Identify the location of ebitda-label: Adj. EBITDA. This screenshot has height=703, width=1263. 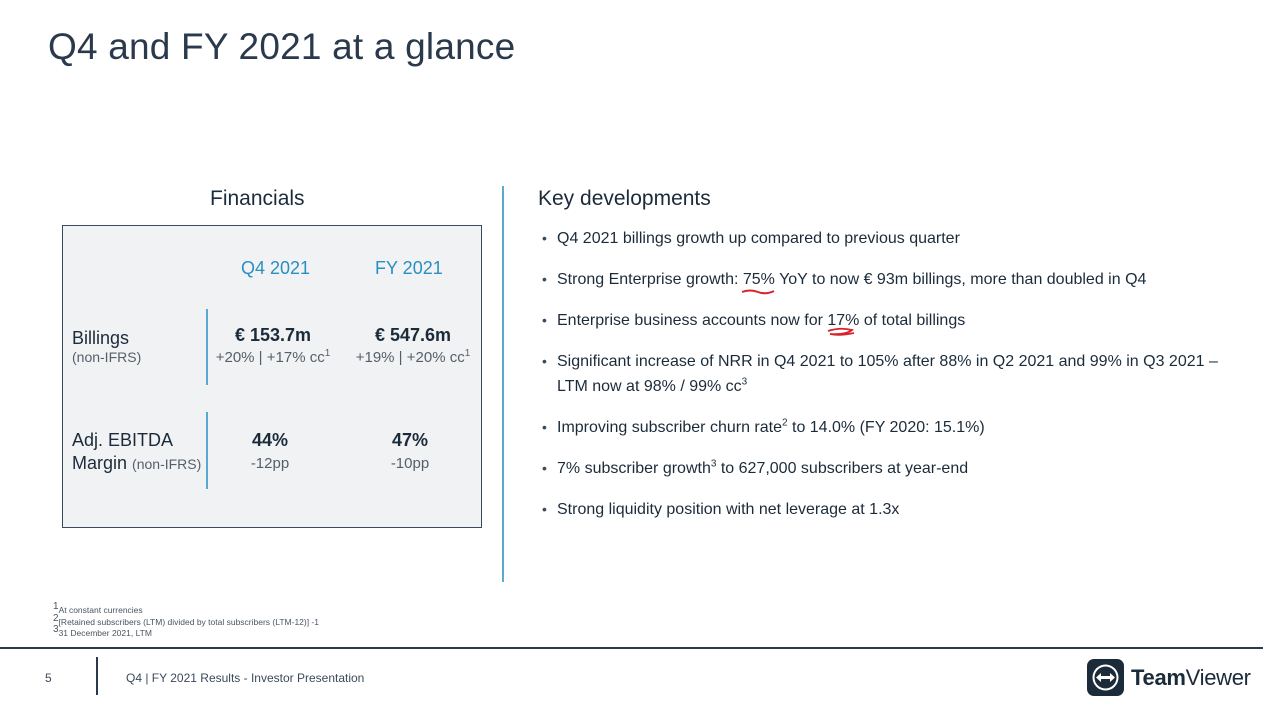
(123, 440).